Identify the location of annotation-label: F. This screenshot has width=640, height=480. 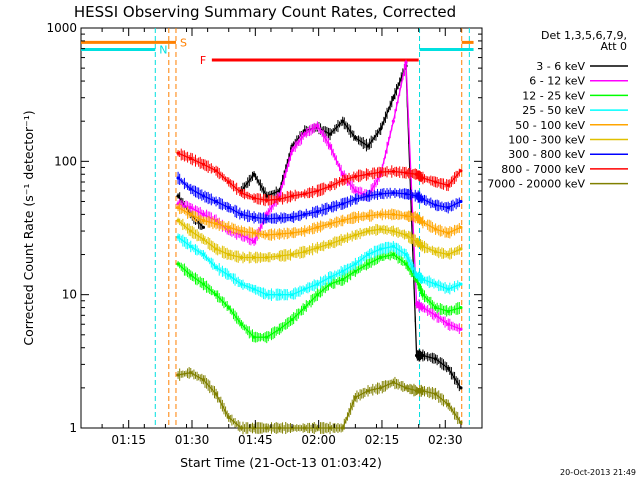
(203, 60).